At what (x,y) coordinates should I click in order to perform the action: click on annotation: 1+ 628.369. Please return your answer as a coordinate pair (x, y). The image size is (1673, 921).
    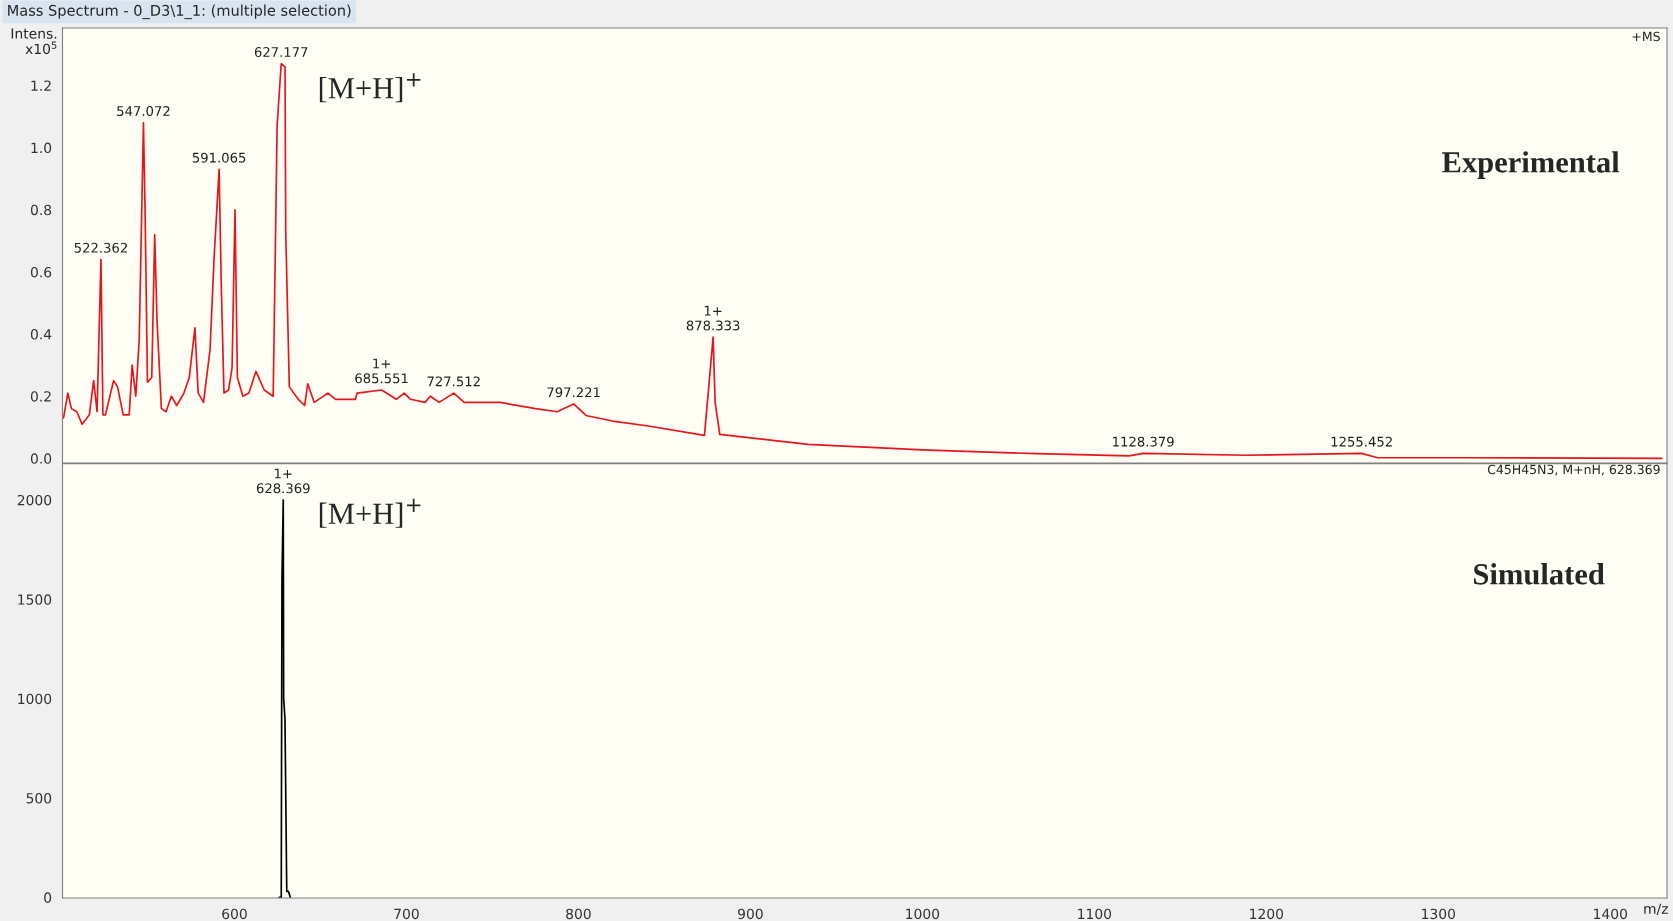
    Looking at the image, I should click on (283, 481).